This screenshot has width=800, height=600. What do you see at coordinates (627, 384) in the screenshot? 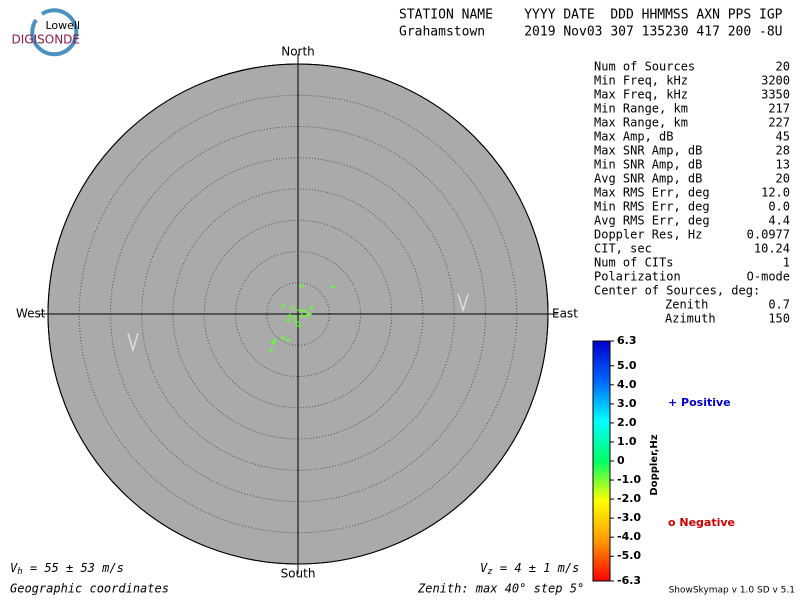
I see `colorbar-tick-label: 4.0` at bounding box center [627, 384].